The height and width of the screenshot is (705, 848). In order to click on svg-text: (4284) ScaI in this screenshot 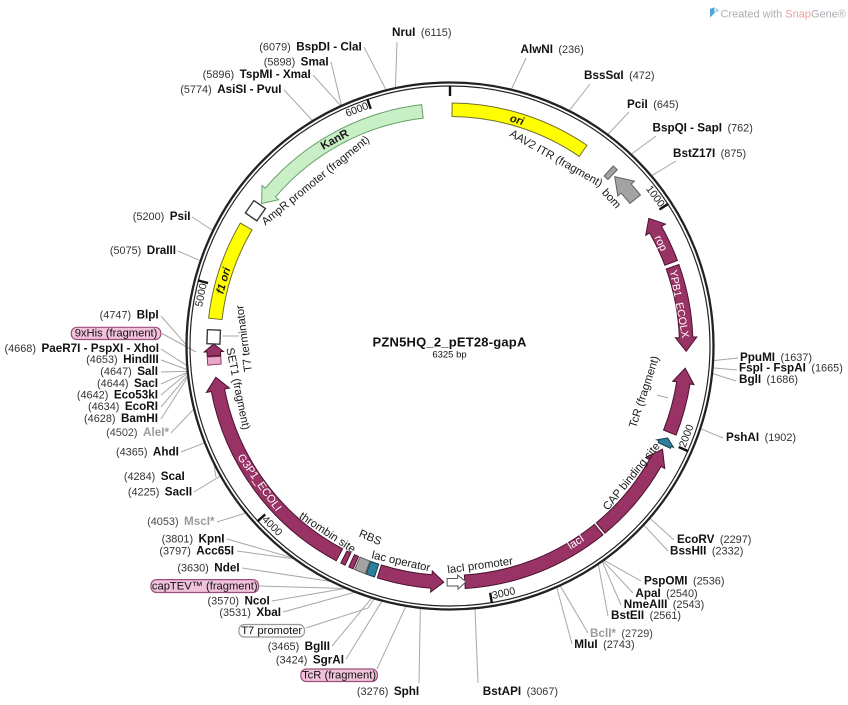, I will do `click(154, 476)`.